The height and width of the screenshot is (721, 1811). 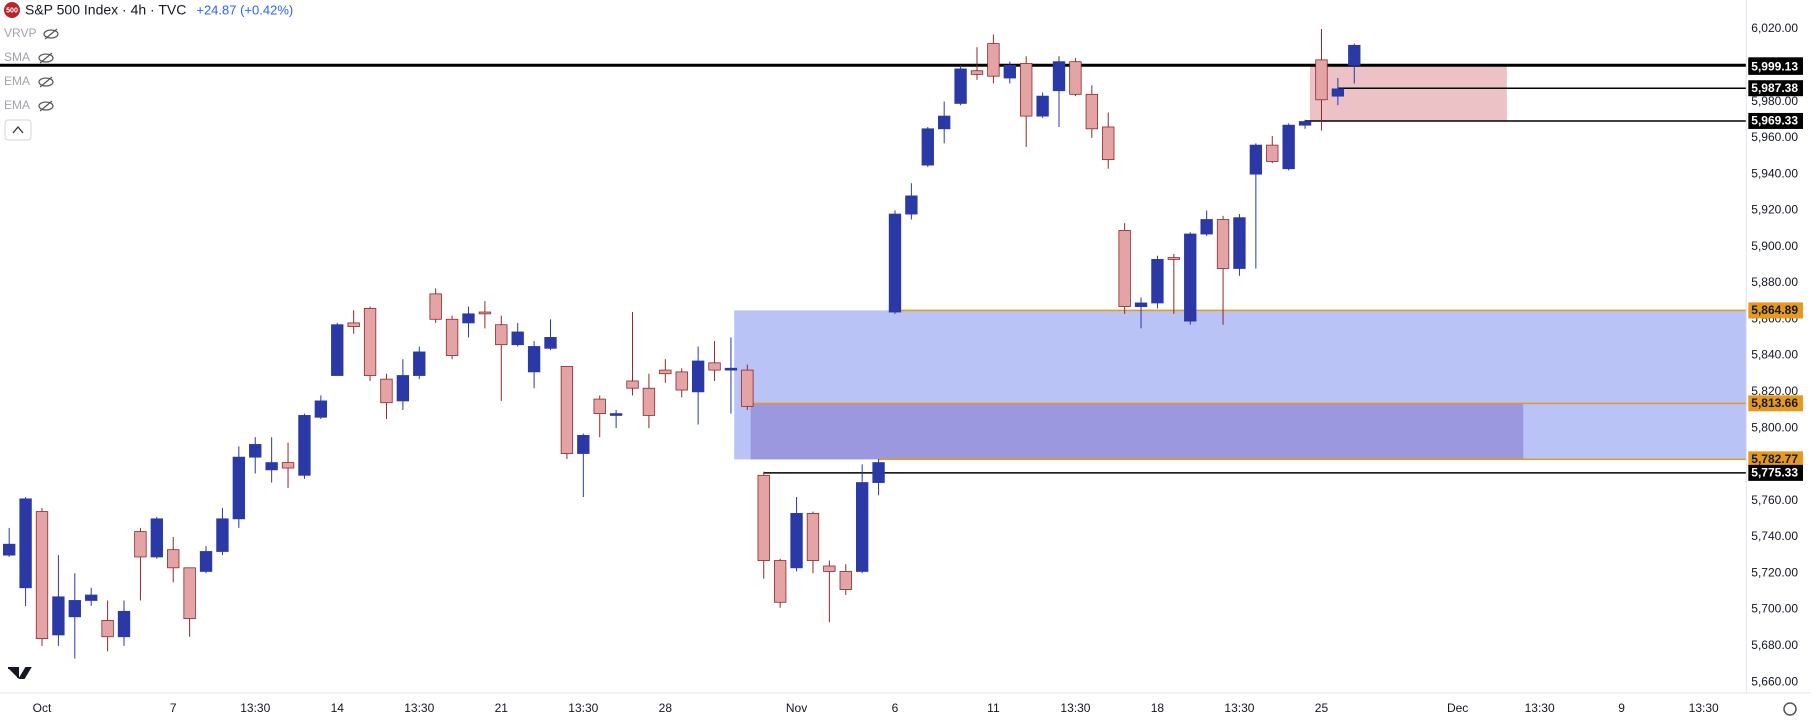 What do you see at coordinates (1774, 210) in the screenshot?
I see `y-tick-label: 5,920.00` at bounding box center [1774, 210].